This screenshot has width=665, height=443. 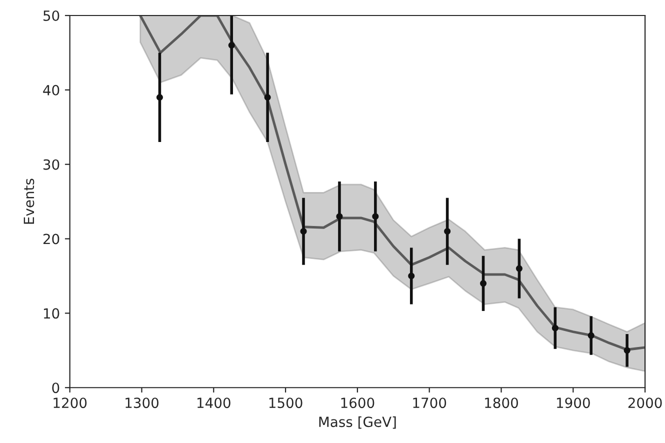 I want to click on x-tick-label: 2000, so click(x=645, y=403).